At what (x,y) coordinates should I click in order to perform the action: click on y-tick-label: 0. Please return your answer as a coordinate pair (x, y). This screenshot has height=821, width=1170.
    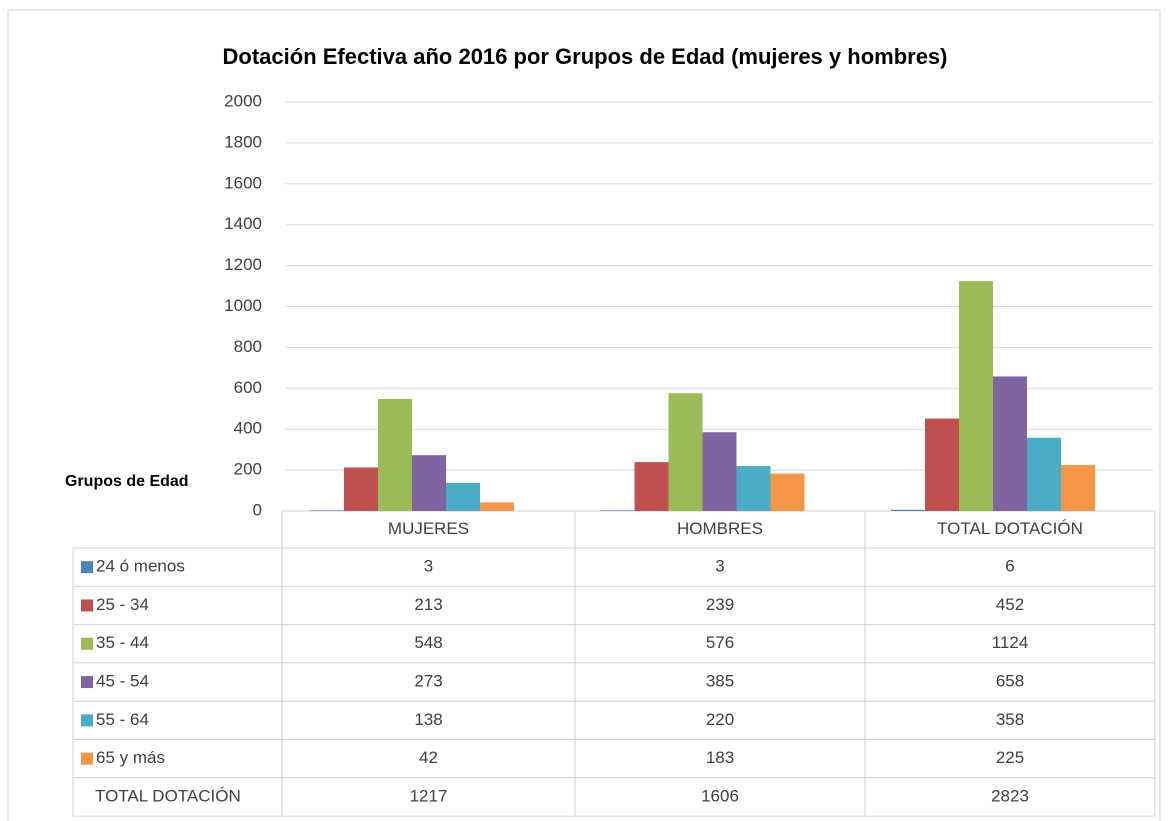
    Looking at the image, I should click on (257, 509).